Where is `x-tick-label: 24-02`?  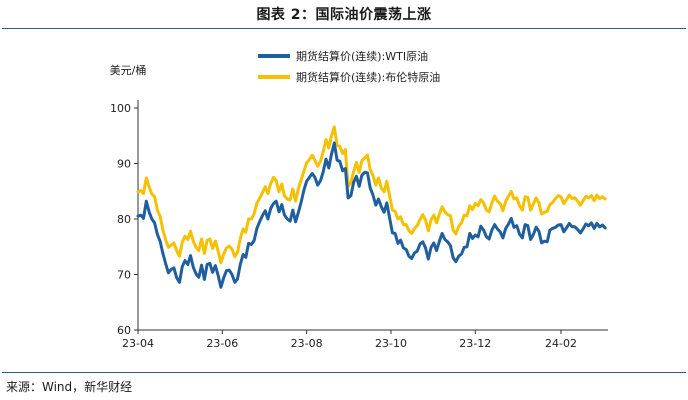
x-tick-label: 24-02 is located at coordinates (561, 343).